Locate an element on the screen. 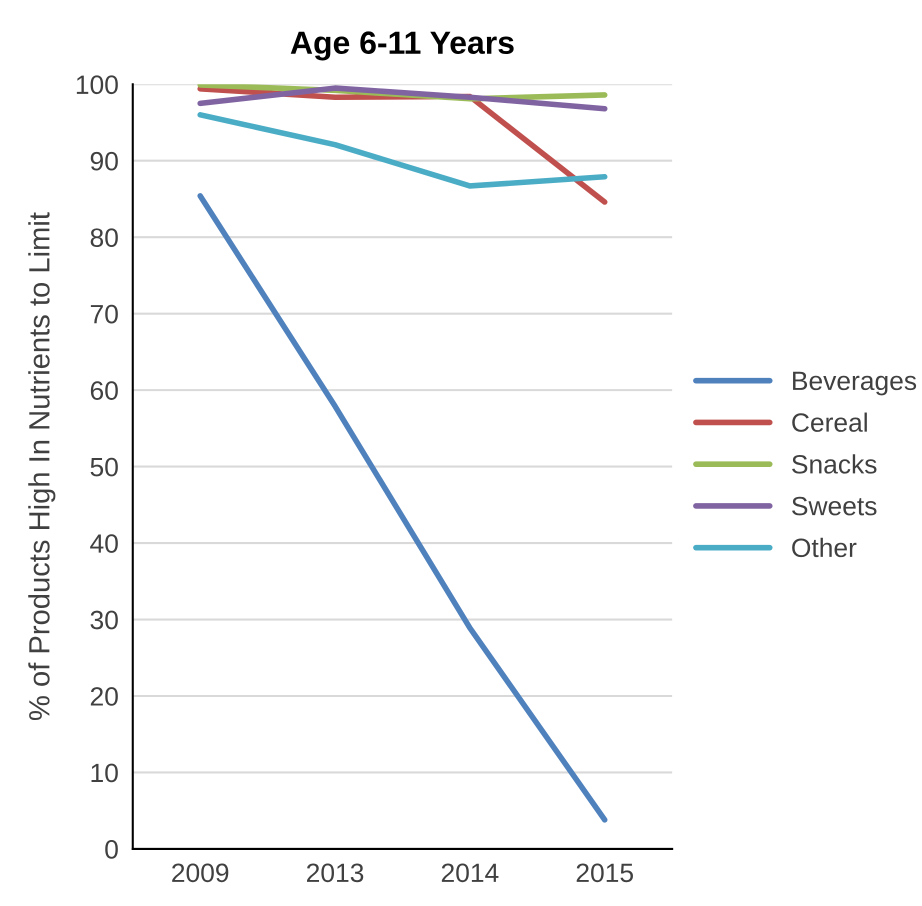 The image size is (922, 906). y-axis-title: % of Products High In Nutrients to Limit is located at coordinates (42, 466).